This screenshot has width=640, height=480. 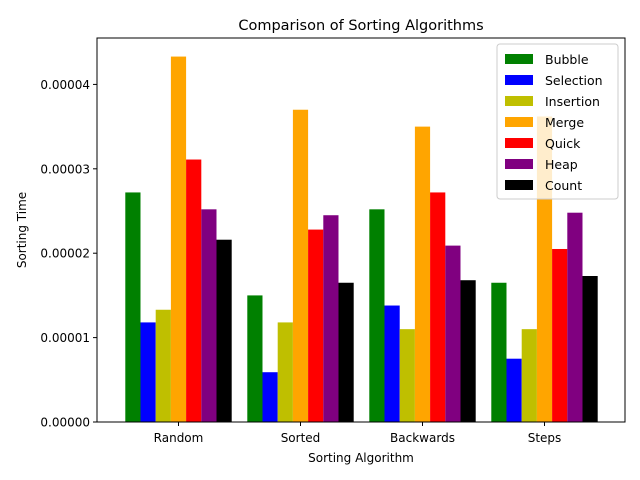 What do you see at coordinates (575, 317) in the screenshot?
I see `bar-heap-steps` at bounding box center [575, 317].